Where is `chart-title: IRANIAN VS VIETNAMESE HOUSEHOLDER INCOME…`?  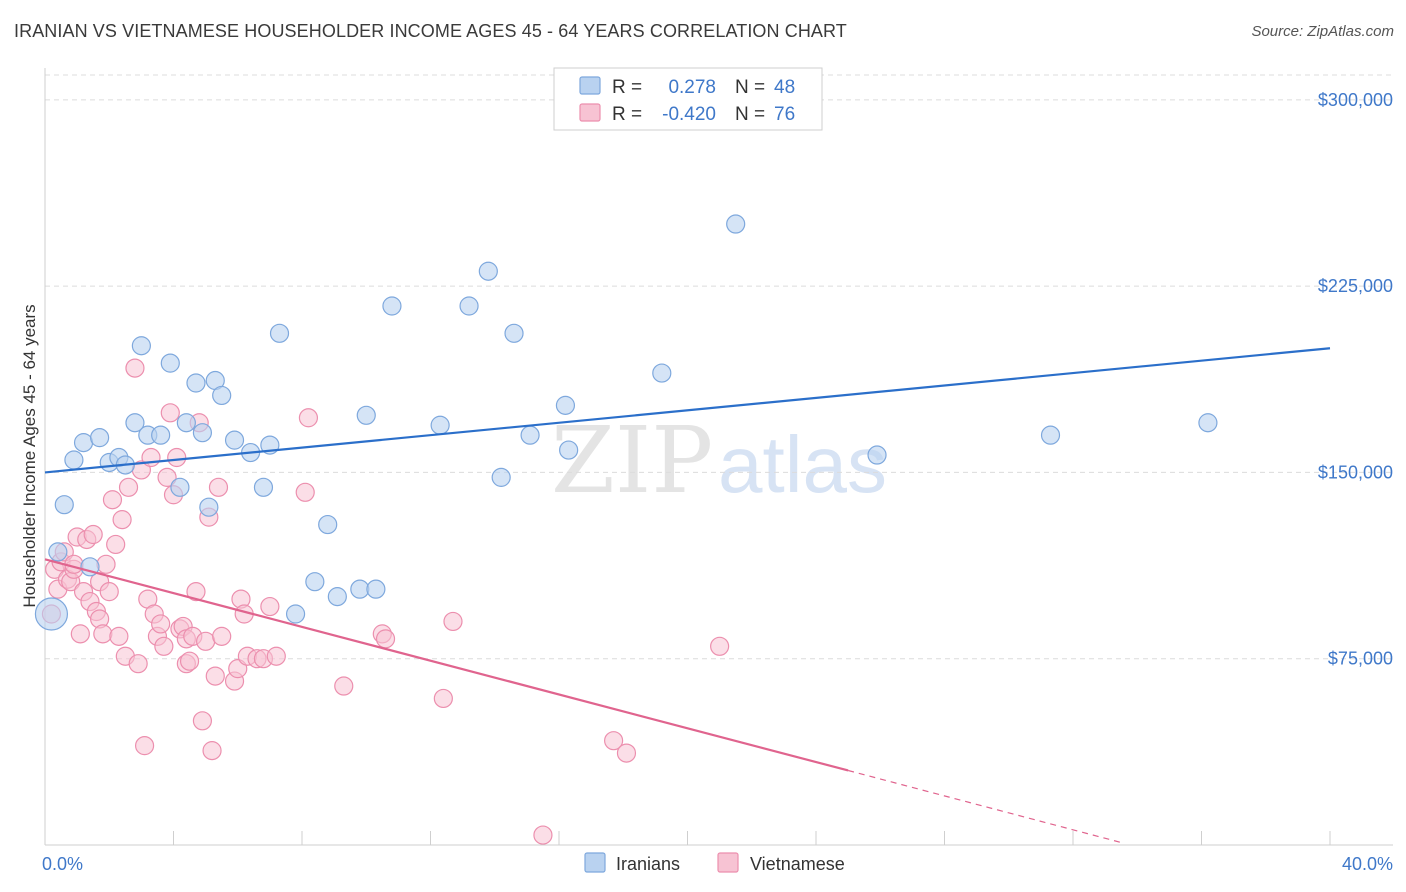
chart-title: IRANIAN VS VIETNAMESE HOUSEHOLDER INCOME… is located at coordinates (430, 31).